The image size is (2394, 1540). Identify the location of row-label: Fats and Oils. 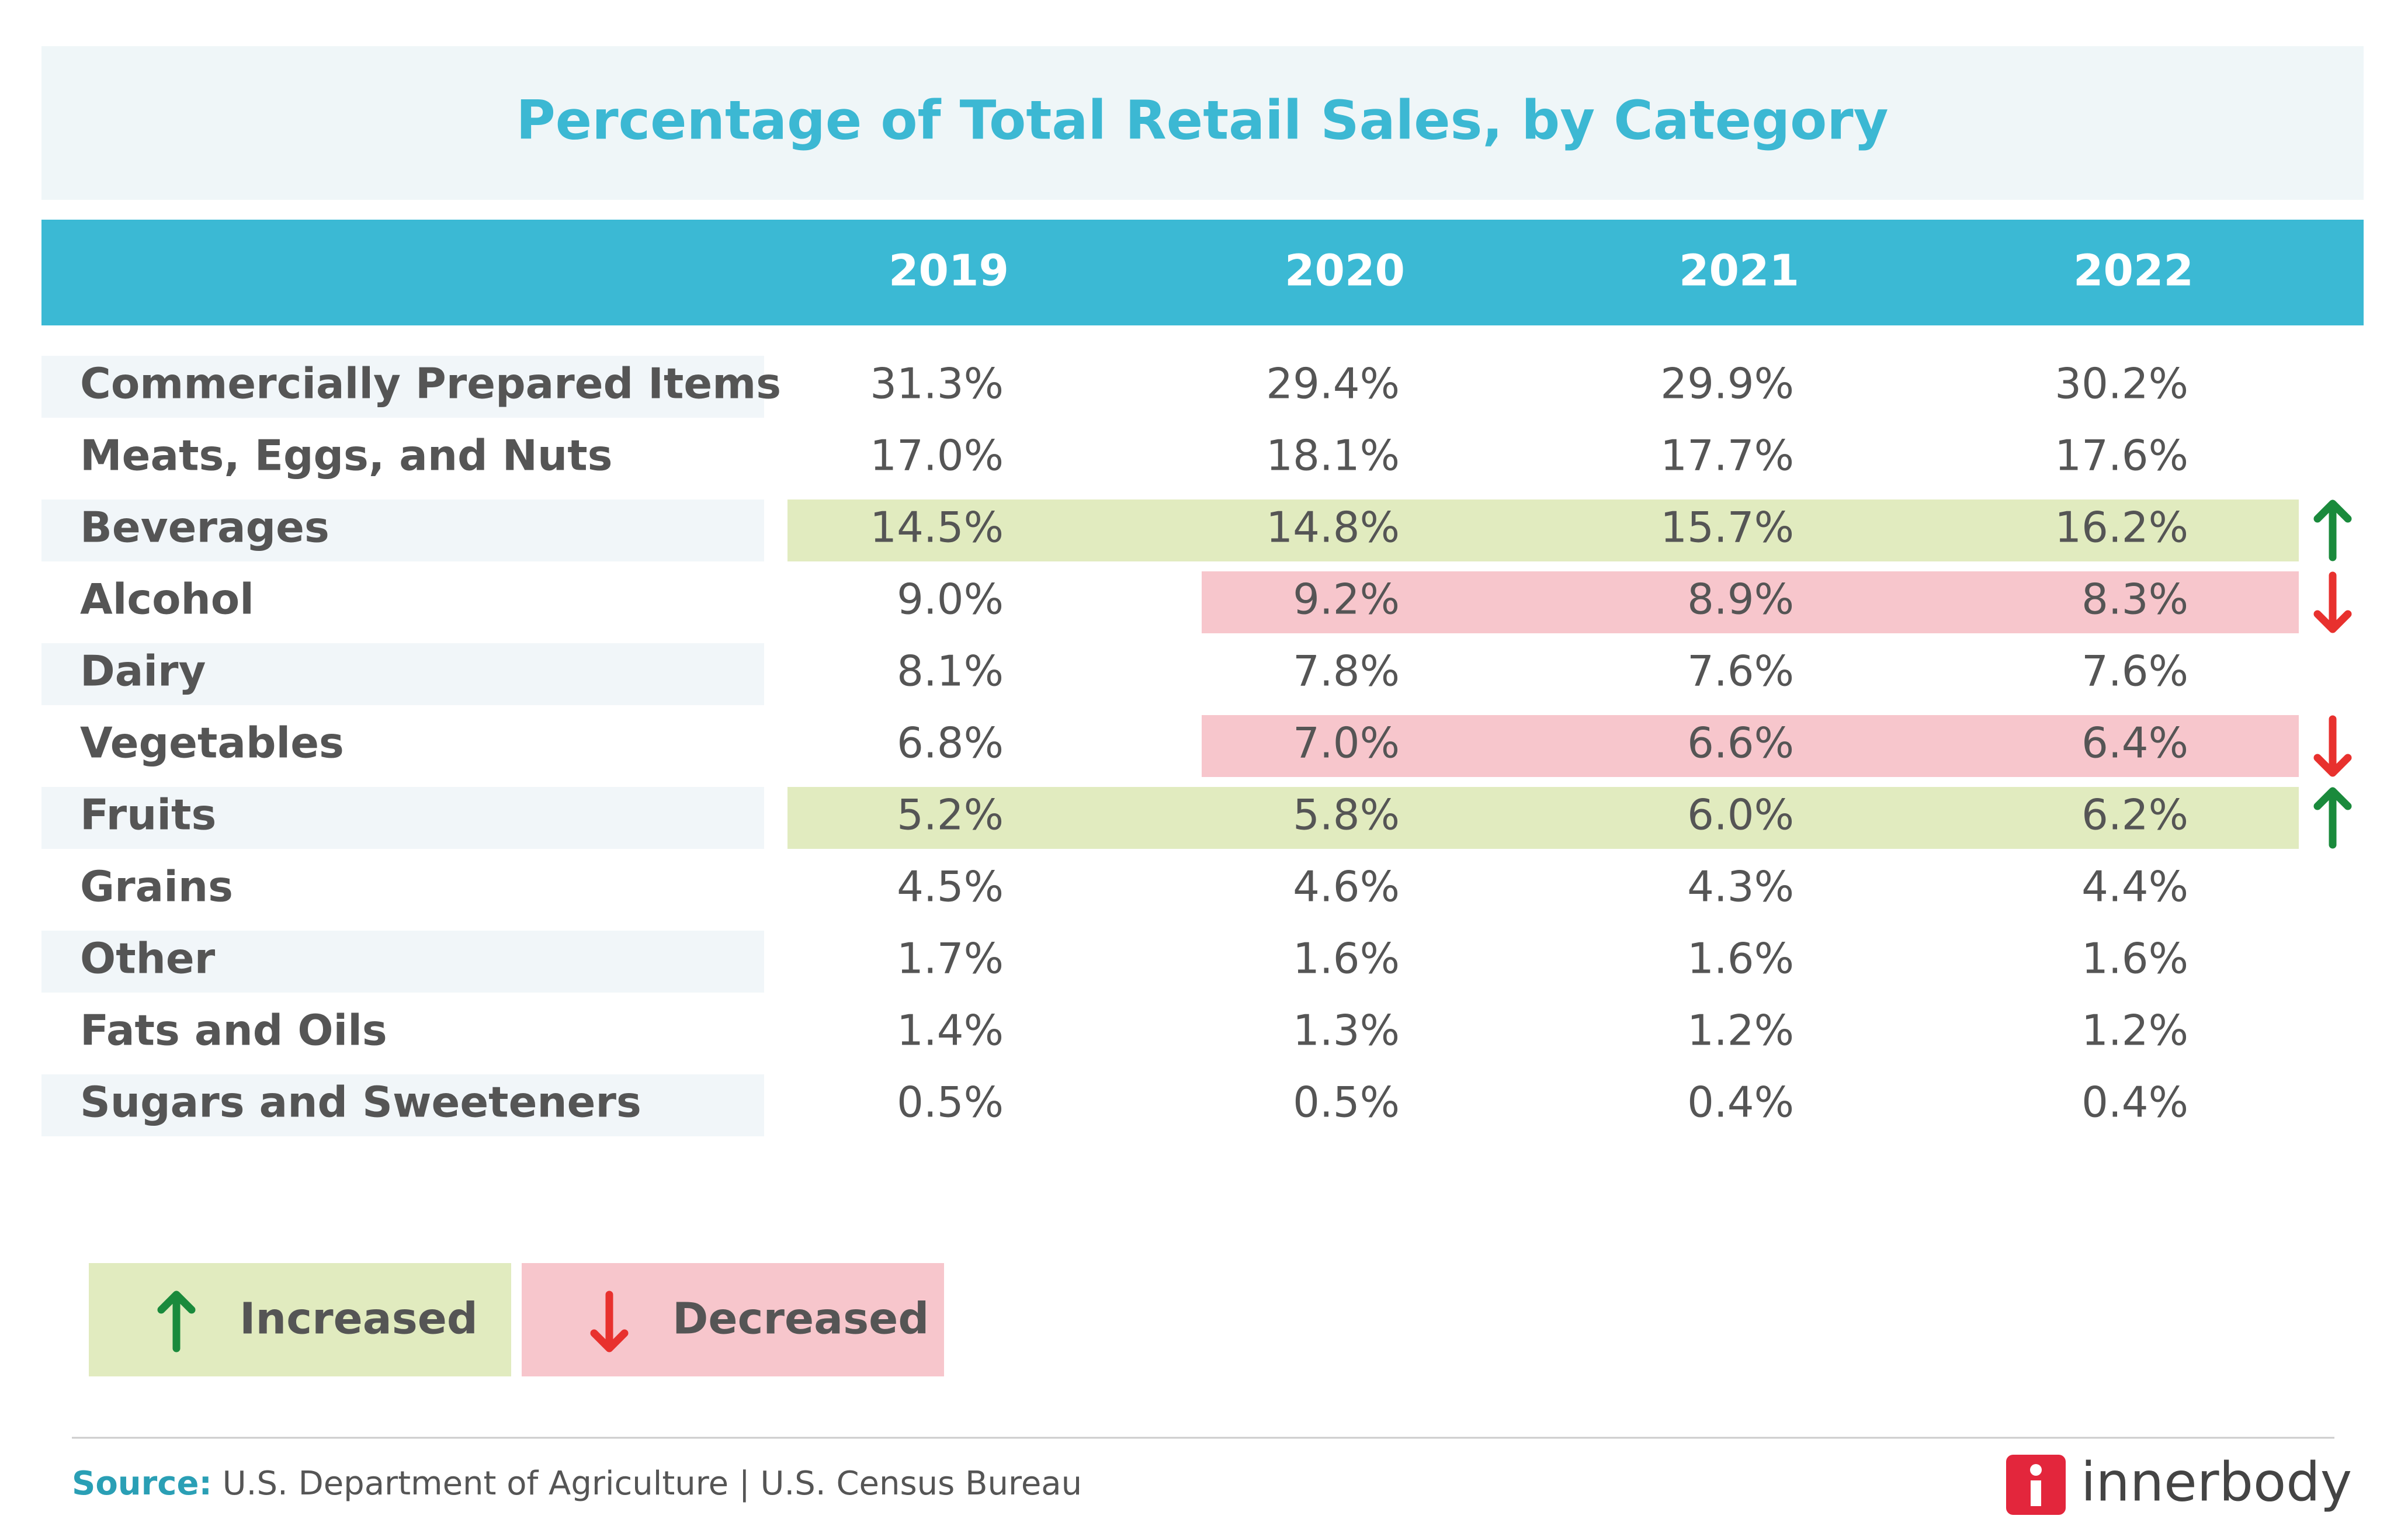
(233, 1030).